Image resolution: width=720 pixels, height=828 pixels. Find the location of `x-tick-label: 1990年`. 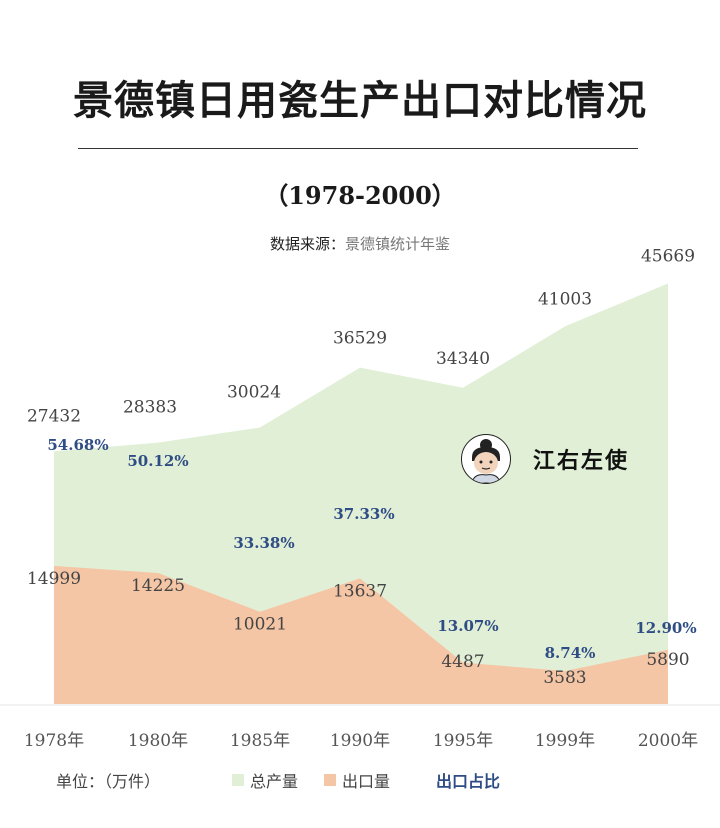

x-tick-label: 1990年 is located at coordinates (360, 741).